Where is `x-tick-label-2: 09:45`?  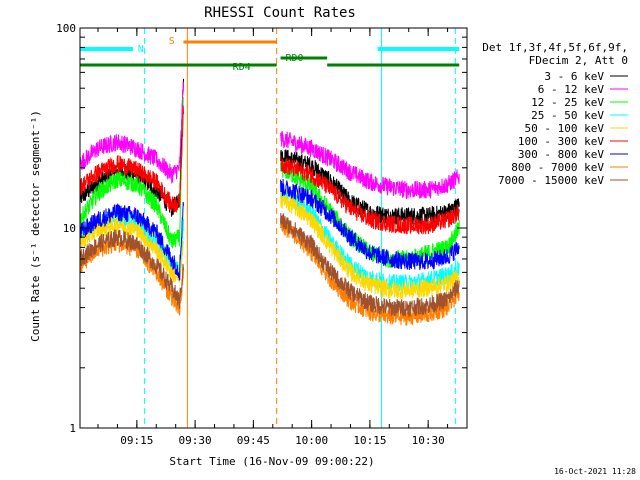
x-tick-label-2: 09:45 is located at coordinates (253, 440).